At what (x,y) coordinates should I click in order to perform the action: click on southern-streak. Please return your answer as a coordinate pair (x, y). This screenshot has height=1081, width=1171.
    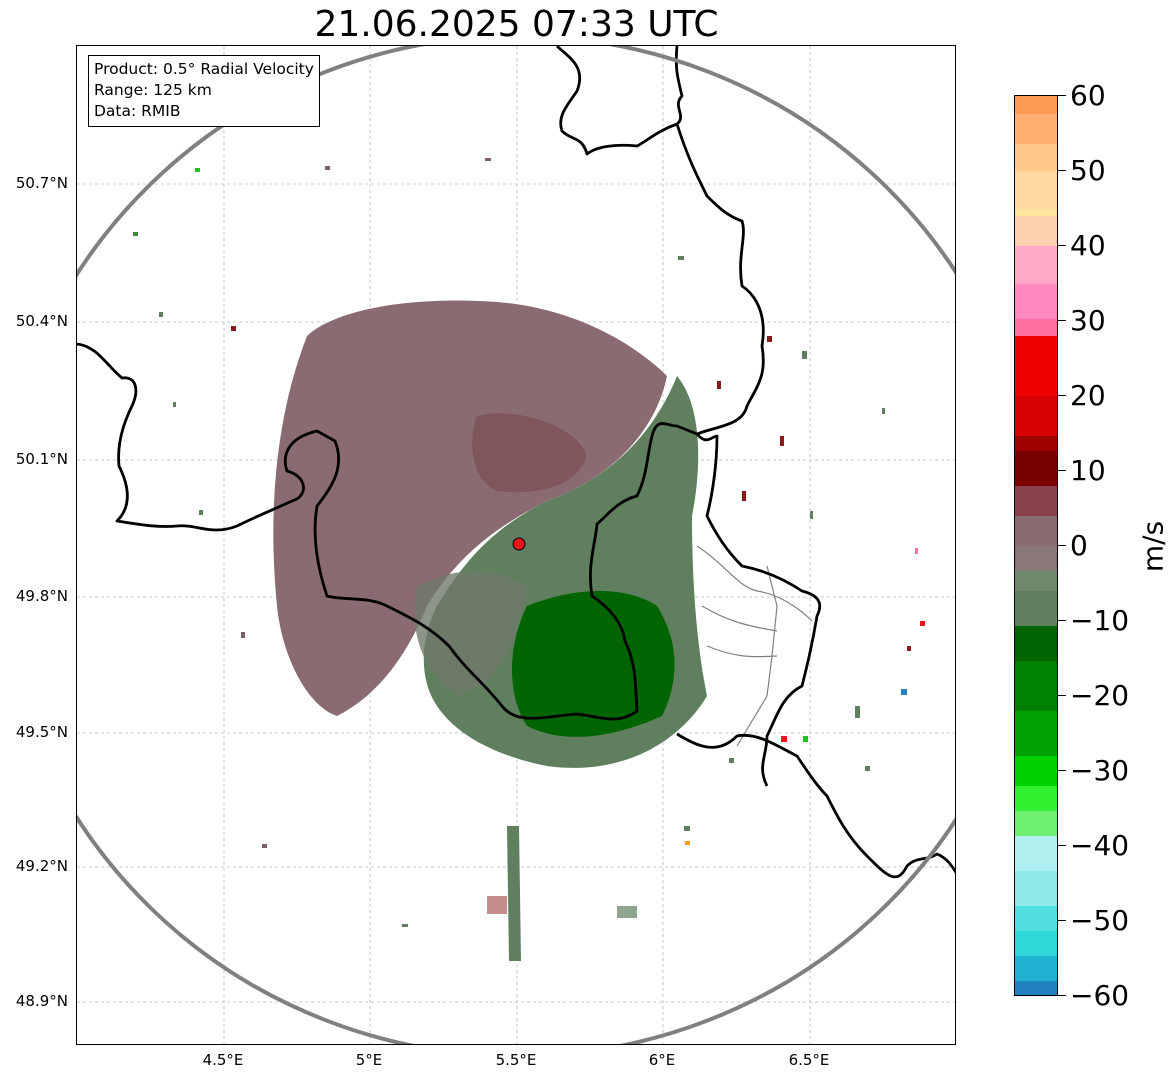
    Looking at the image, I should click on (514, 893).